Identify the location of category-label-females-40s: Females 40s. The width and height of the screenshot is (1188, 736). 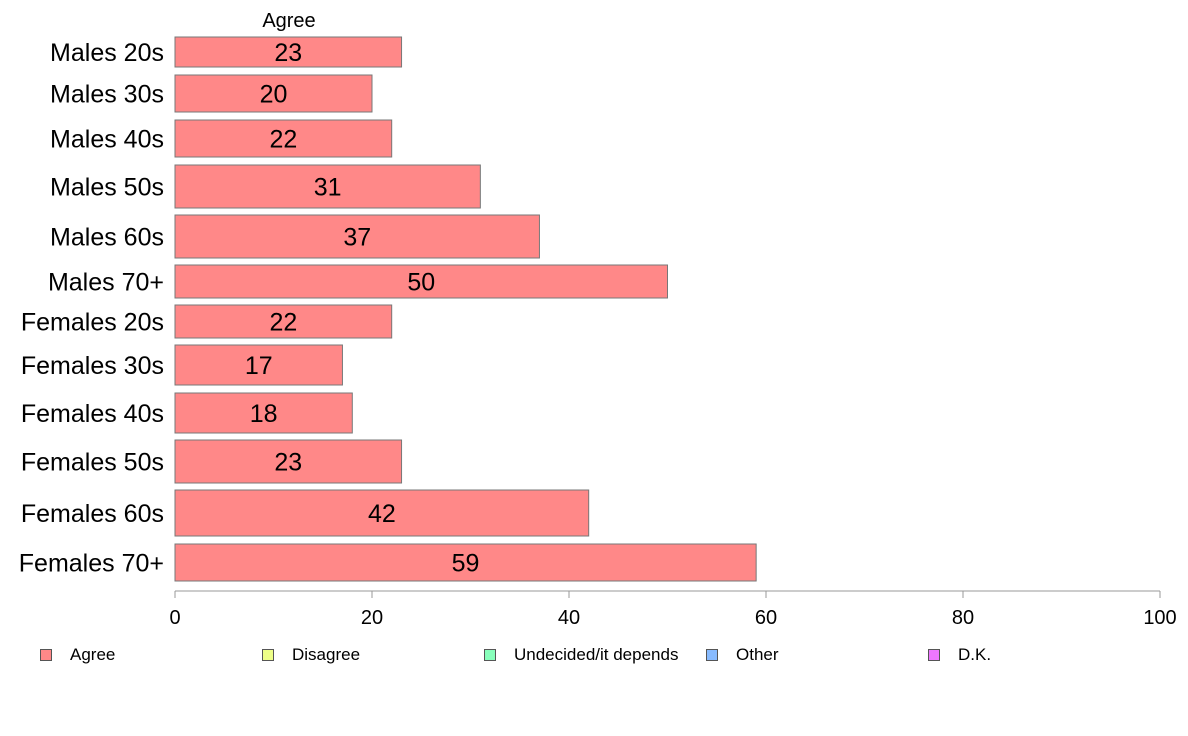
(92, 414).